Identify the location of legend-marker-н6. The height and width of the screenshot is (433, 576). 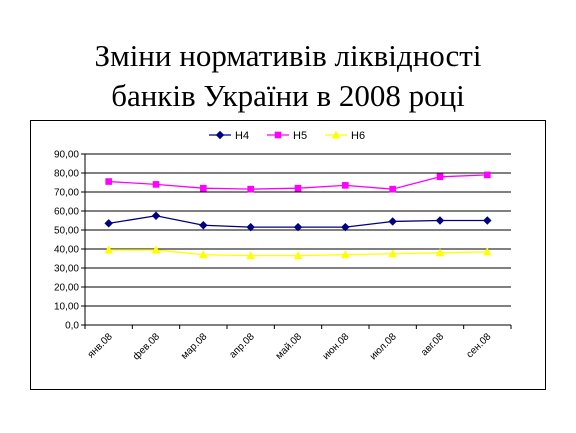
(336, 134).